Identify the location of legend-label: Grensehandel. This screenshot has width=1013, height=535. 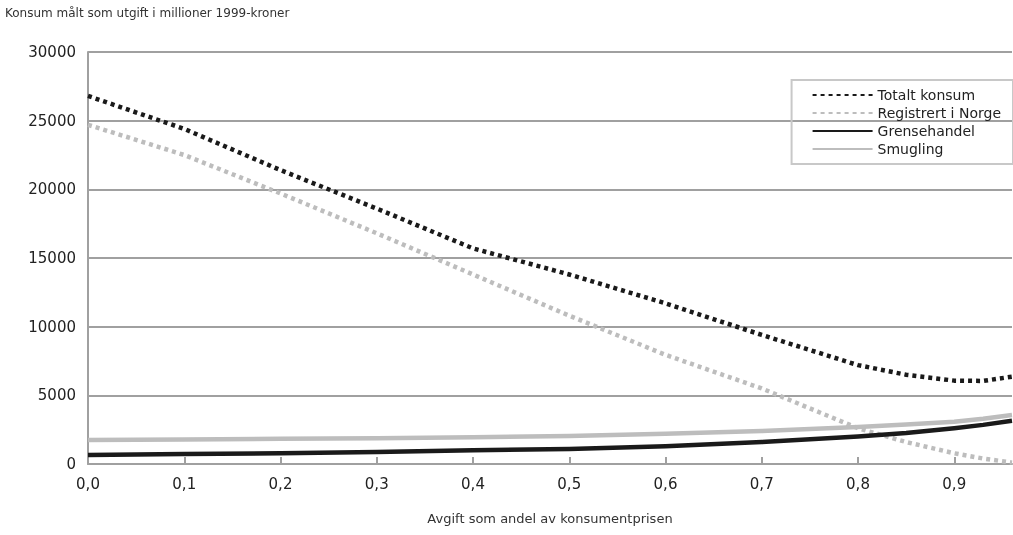
(926, 131).